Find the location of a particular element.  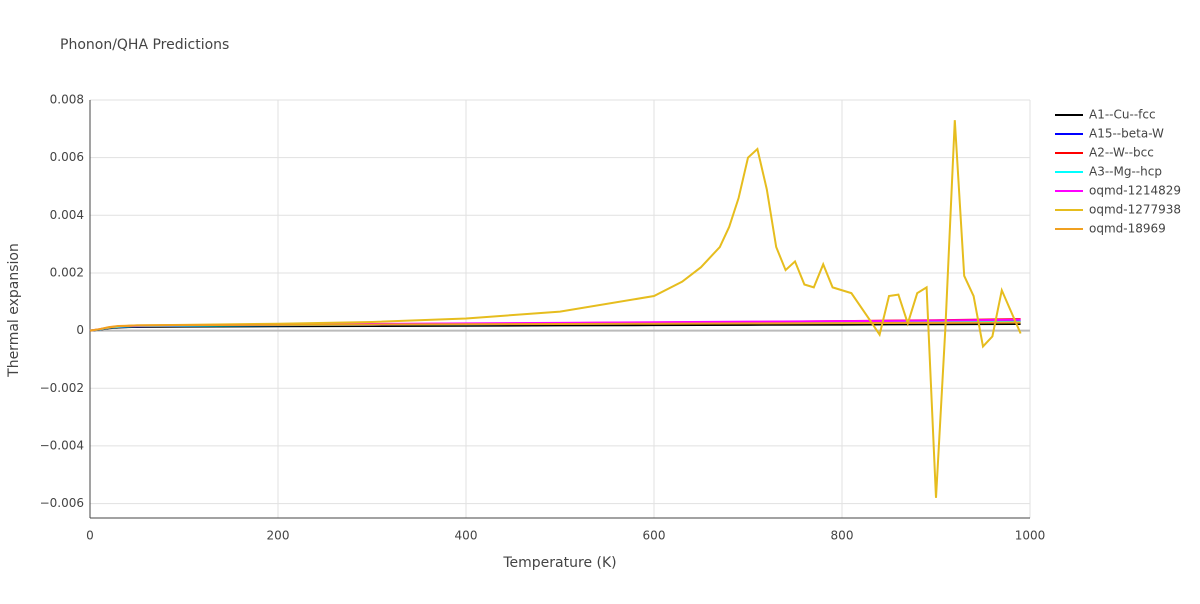

y-tick-label: 0.008 is located at coordinates (67, 100).